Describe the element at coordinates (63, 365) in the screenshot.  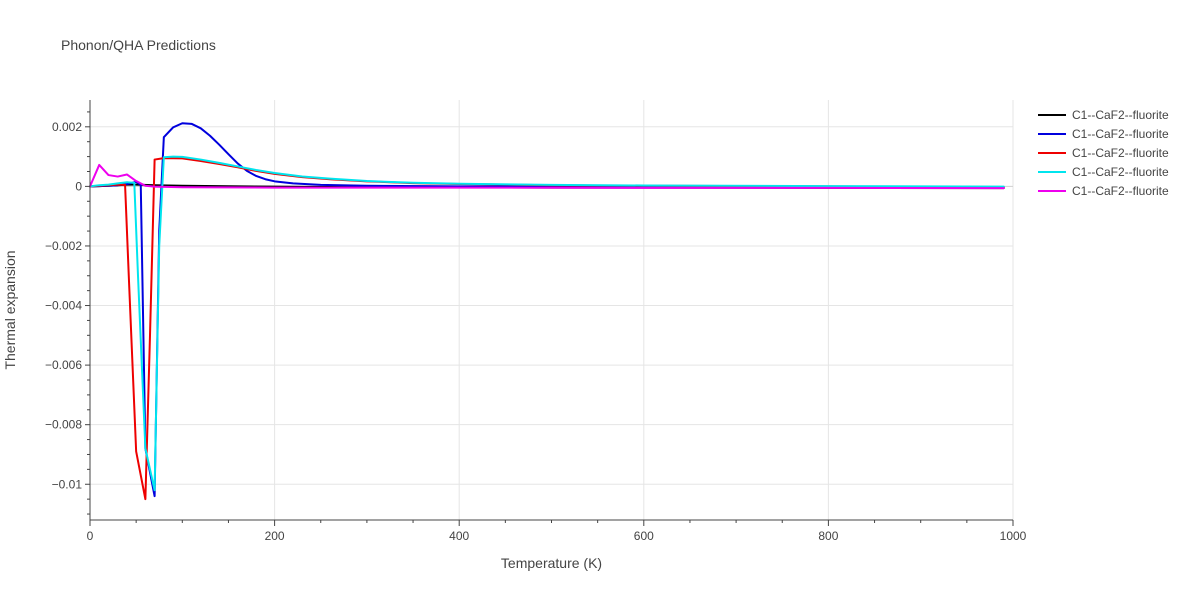
I see `y-tick-label: −0.006` at that location.